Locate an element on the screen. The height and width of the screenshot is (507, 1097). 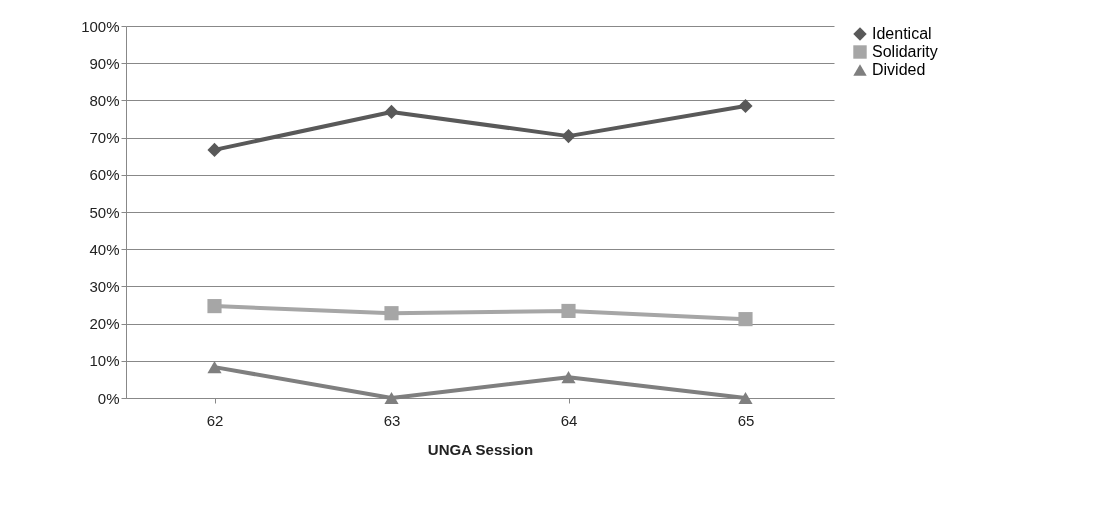
y-tick-label: 90% is located at coordinates (104, 63).